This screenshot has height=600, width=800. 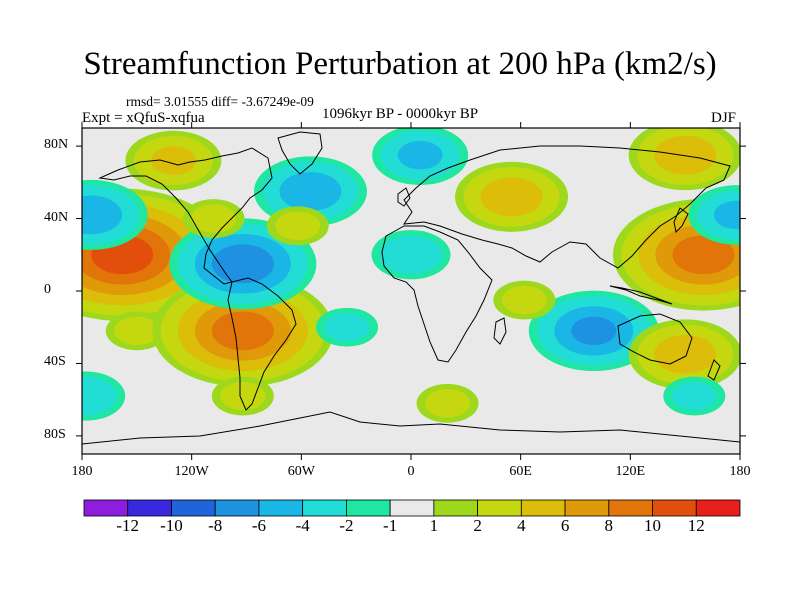 What do you see at coordinates (143, 118) in the screenshot?
I see `experiment-label: Expt = xQfuS-xqfua` at bounding box center [143, 118].